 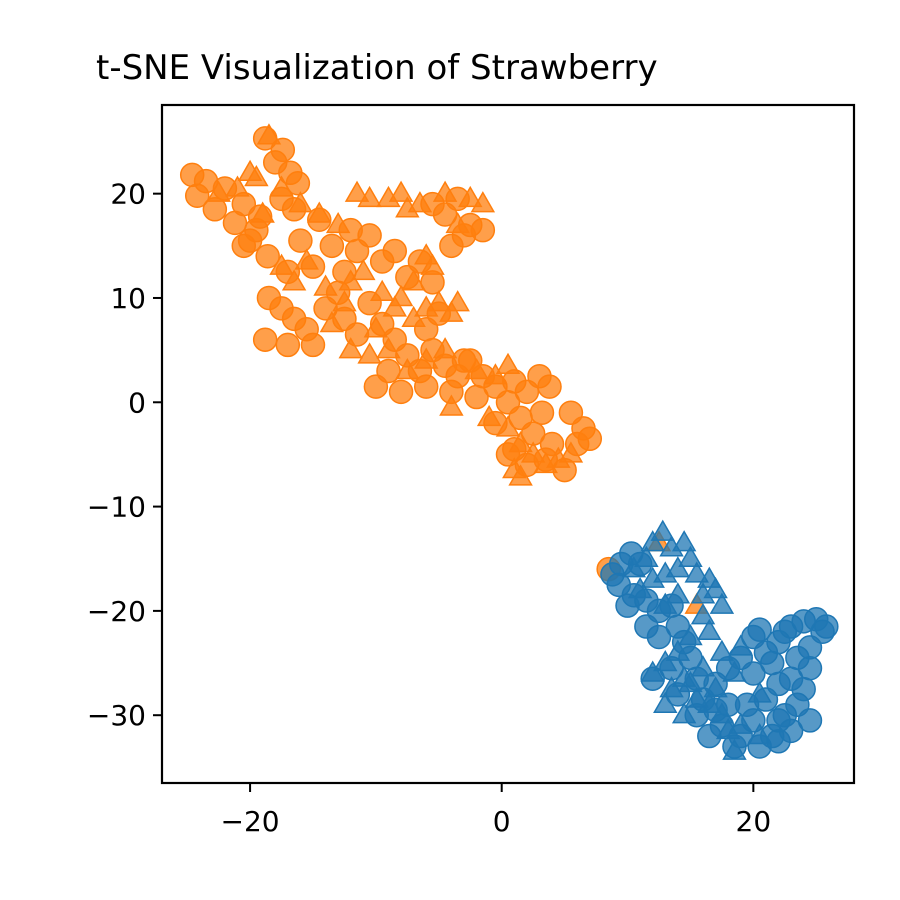 I want to click on y-tick-label: −30, so click(x=116, y=715).